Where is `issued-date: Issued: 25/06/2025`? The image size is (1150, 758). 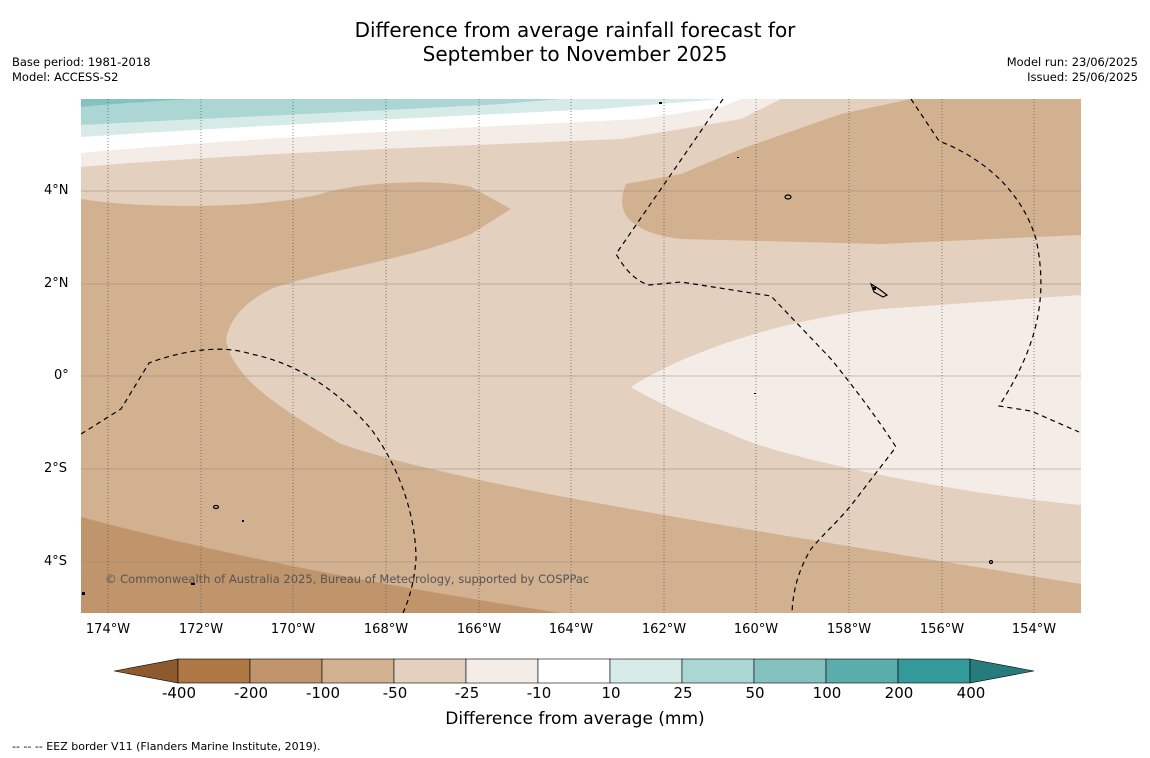 issued-date: Issued: 25/06/2025 is located at coordinates (1082, 77).